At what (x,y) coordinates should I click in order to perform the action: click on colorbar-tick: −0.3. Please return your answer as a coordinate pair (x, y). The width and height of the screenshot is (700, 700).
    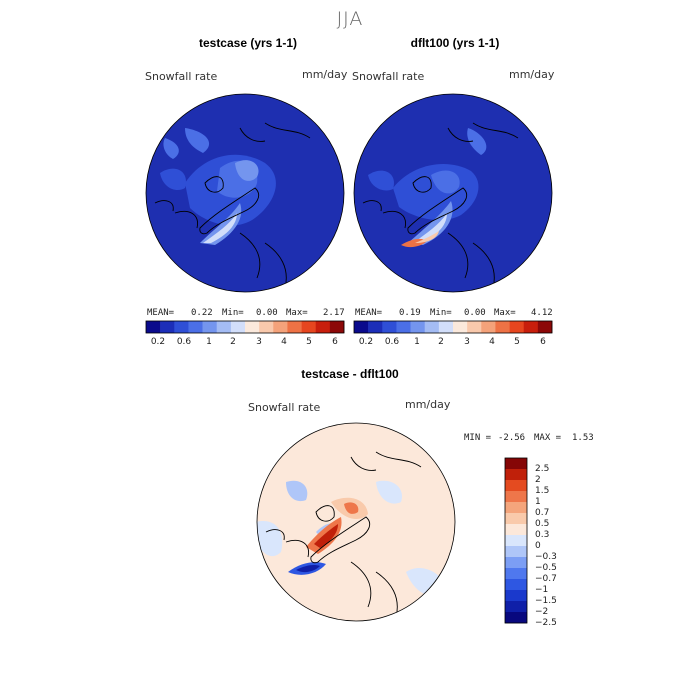
    Looking at the image, I should click on (546, 557).